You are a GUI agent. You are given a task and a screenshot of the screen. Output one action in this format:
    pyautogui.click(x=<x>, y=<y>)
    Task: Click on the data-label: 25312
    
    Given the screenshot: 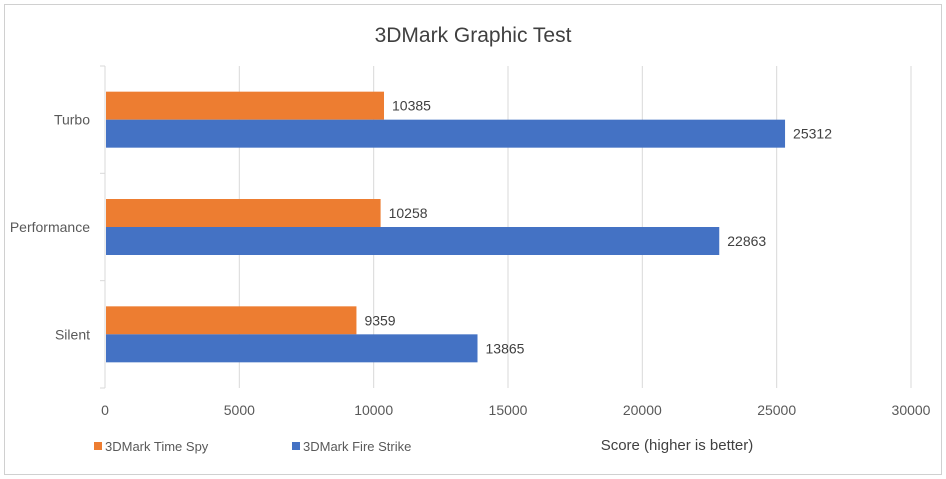 What is the action you would take?
    pyautogui.click(x=812, y=134)
    